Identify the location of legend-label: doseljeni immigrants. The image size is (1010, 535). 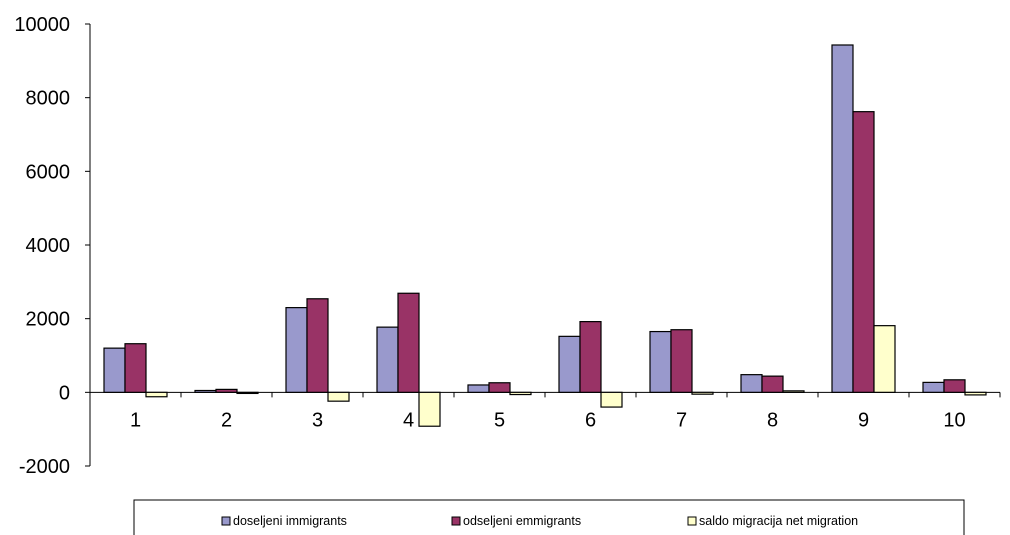
(290, 521).